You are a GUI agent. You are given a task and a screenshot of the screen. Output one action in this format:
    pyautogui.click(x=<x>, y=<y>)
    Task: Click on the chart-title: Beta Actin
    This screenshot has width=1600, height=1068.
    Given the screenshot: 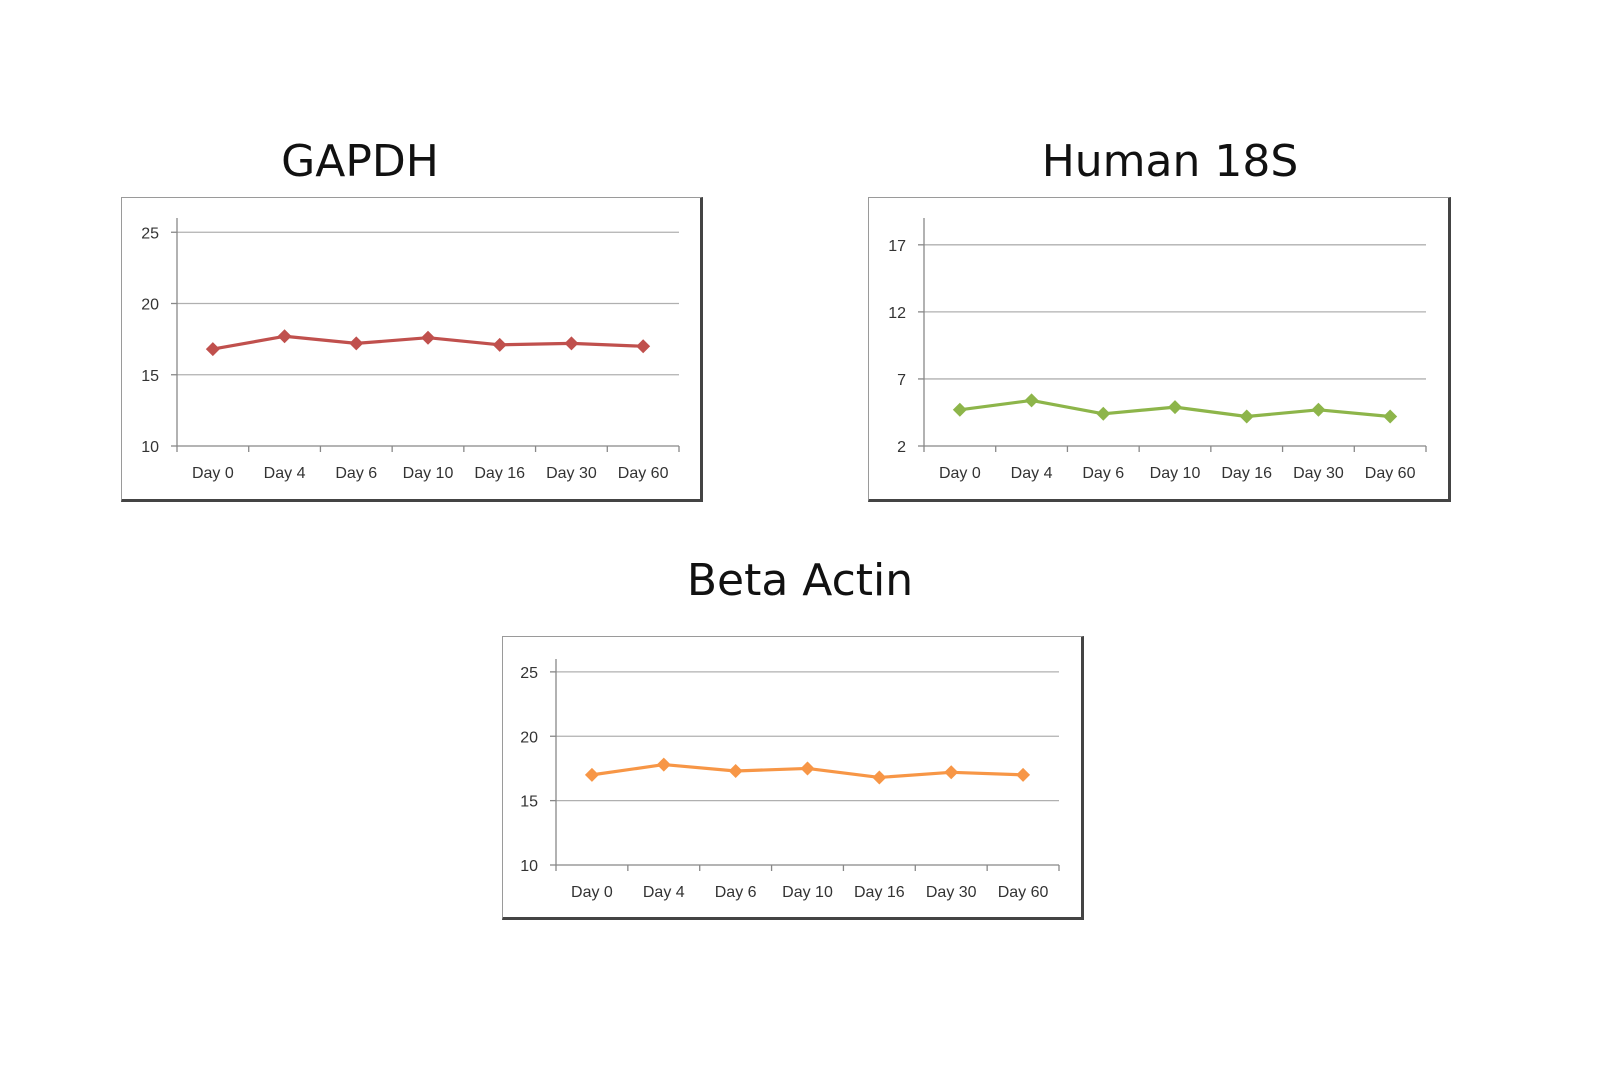 What is the action you would take?
    pyautogui.click(x=800, y=580)
    